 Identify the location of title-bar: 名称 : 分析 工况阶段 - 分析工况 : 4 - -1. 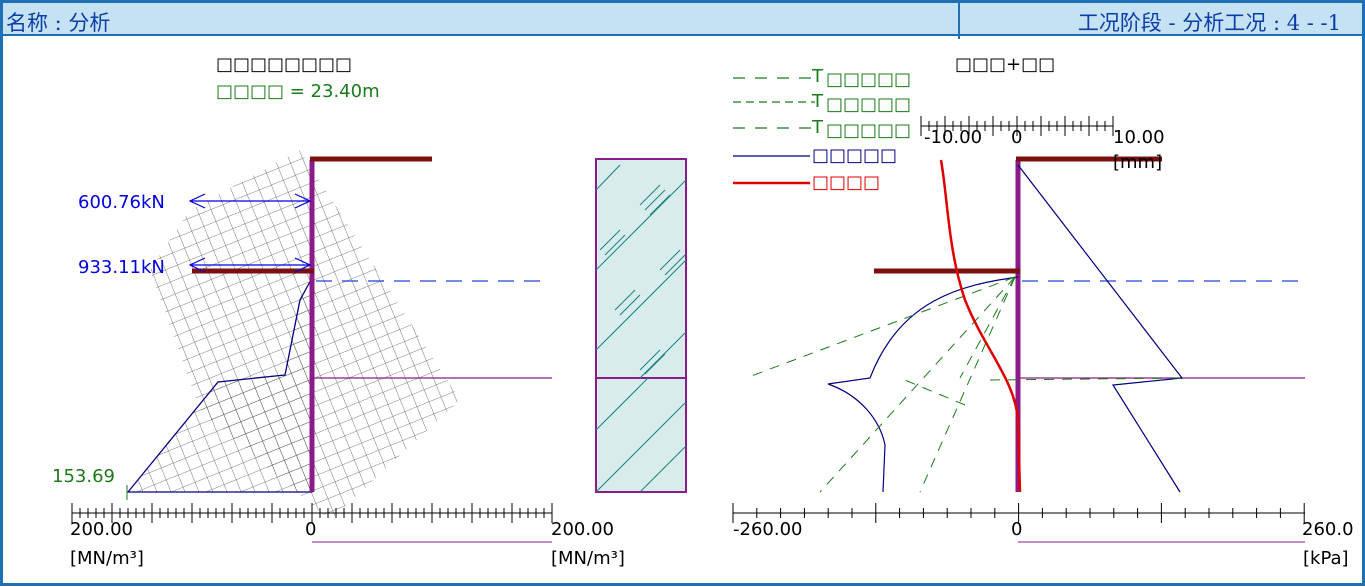
(682, 19).